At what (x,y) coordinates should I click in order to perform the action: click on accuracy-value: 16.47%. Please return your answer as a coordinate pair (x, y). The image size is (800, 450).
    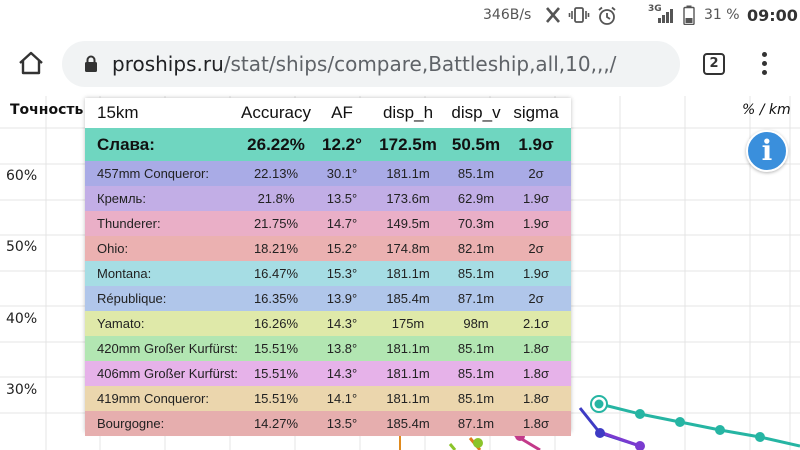
    Looking at the image, I should click on (276, 273).